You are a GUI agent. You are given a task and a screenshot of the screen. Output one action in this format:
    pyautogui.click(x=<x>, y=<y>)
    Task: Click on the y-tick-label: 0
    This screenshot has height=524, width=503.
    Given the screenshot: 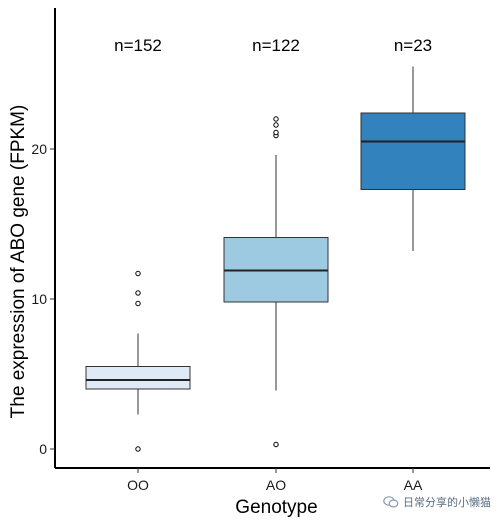 What is the action you would take?
    pyautogui.click(x=43, y=449)
    